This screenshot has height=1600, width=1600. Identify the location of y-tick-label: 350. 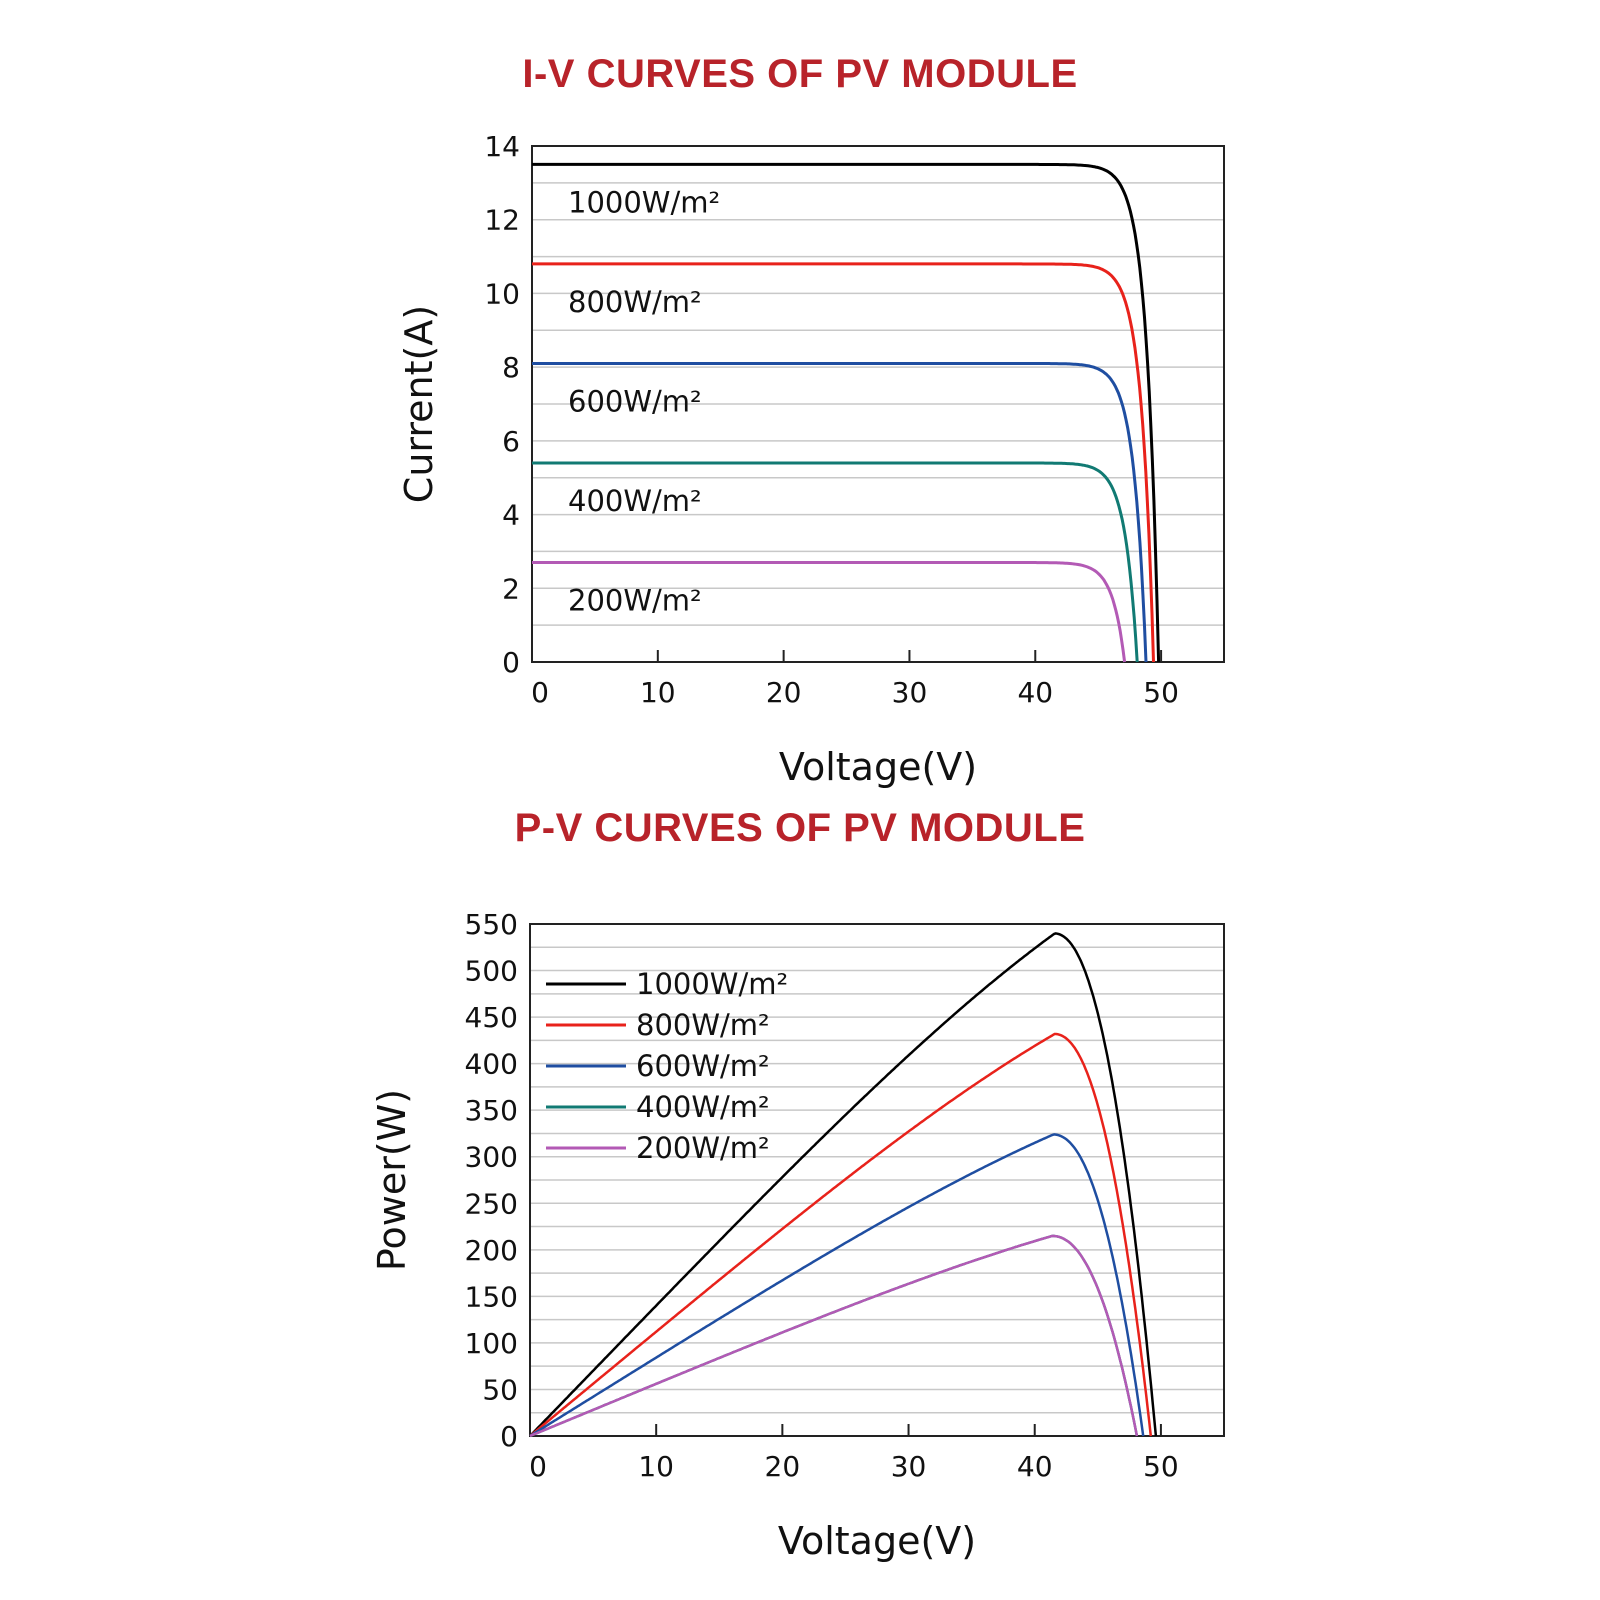
(491, 1110).